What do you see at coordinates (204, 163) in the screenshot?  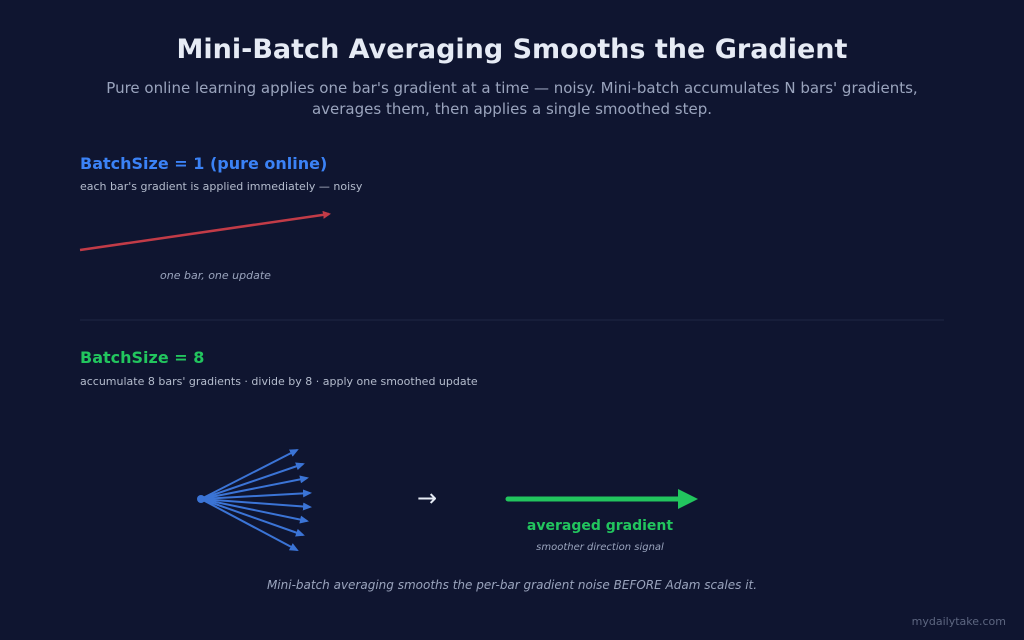 I see `section-heading: BatchSize = 1 (pure online)` at bounding box center [204, 163].